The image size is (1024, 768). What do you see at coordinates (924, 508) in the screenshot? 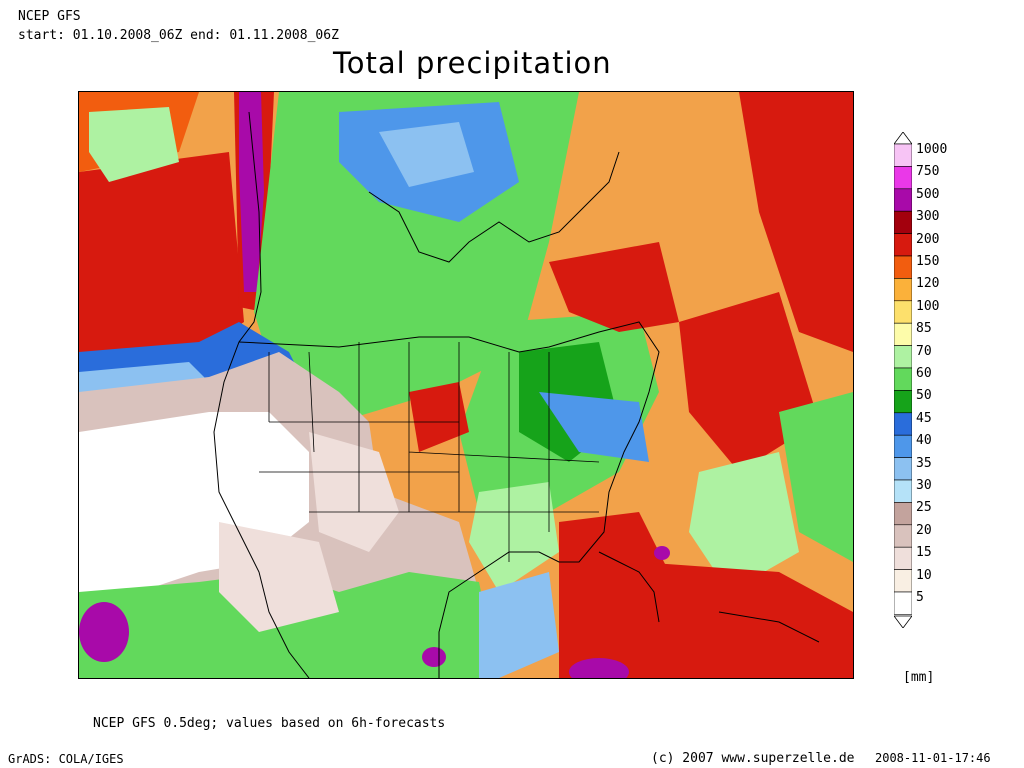
I see `legend-label: 25` at bounding box center [924, 508].